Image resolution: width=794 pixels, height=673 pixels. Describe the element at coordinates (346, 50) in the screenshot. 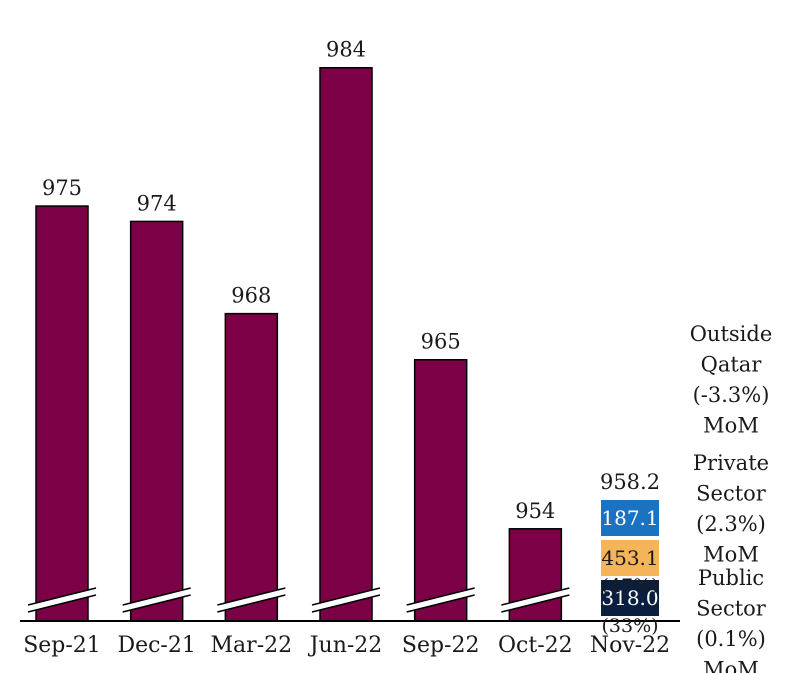

I see `value-label-jun-22: 984` at that location.